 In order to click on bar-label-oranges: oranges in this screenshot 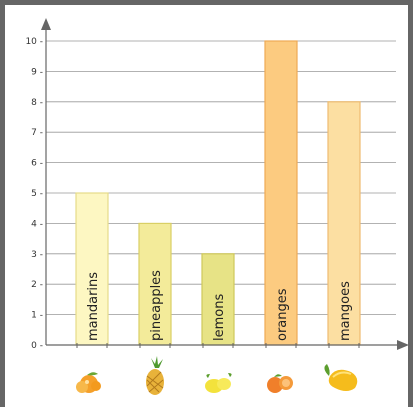, I will do `click(282, 314)`.